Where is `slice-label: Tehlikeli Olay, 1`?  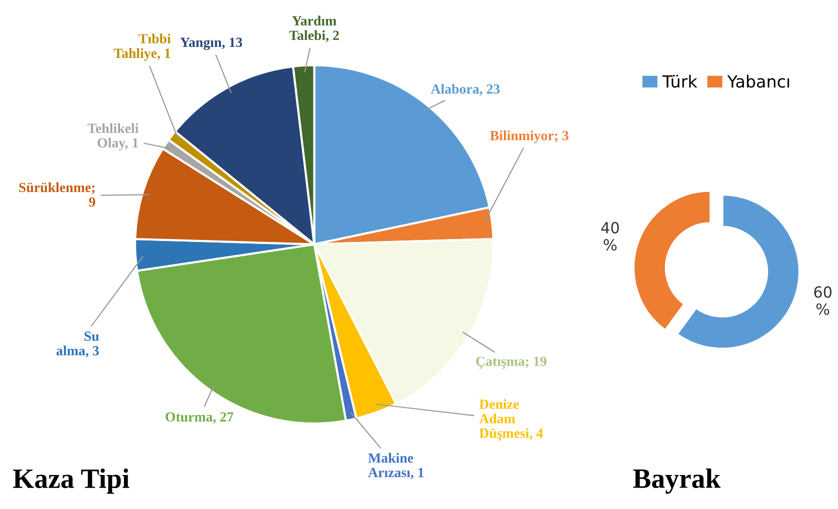
slice-label: Tehlikeli Olay, 1 is located at coordinates (113, 136).